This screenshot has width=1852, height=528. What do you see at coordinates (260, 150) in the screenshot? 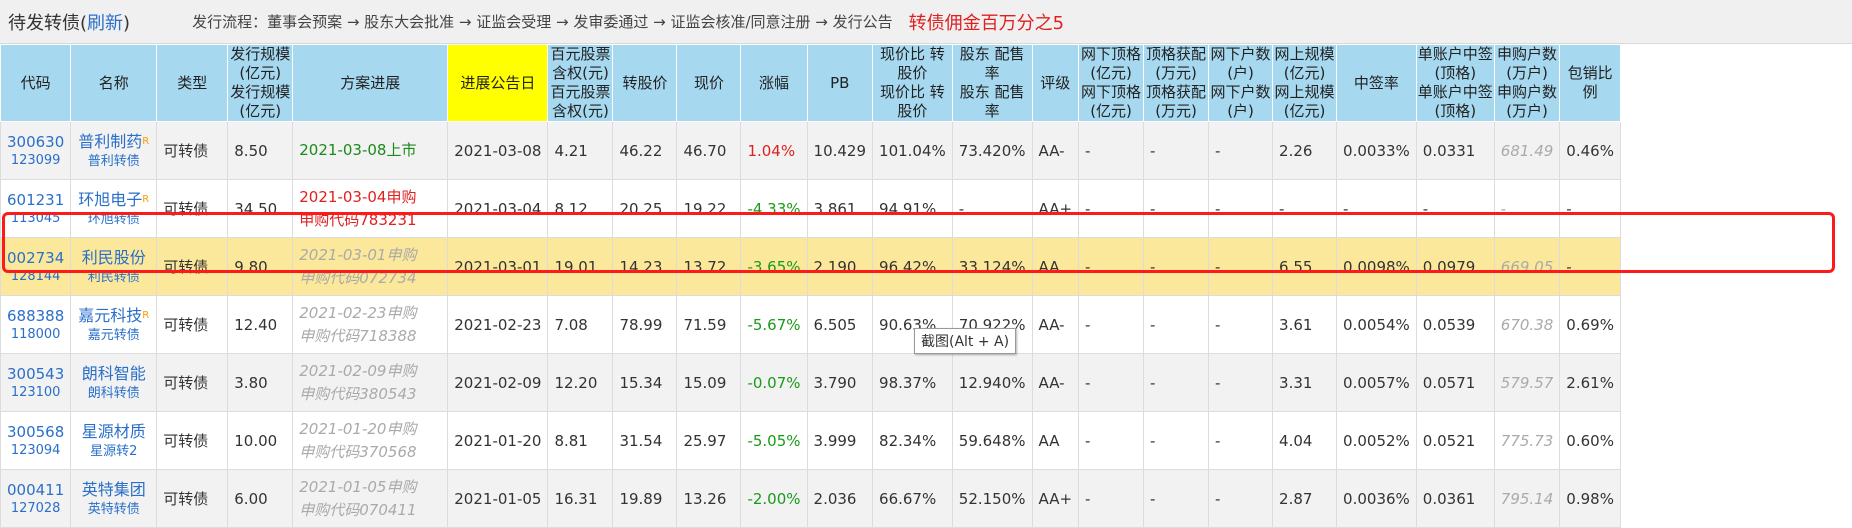
I see `cell-scale: 8.50` at bounding box center [260, 150].